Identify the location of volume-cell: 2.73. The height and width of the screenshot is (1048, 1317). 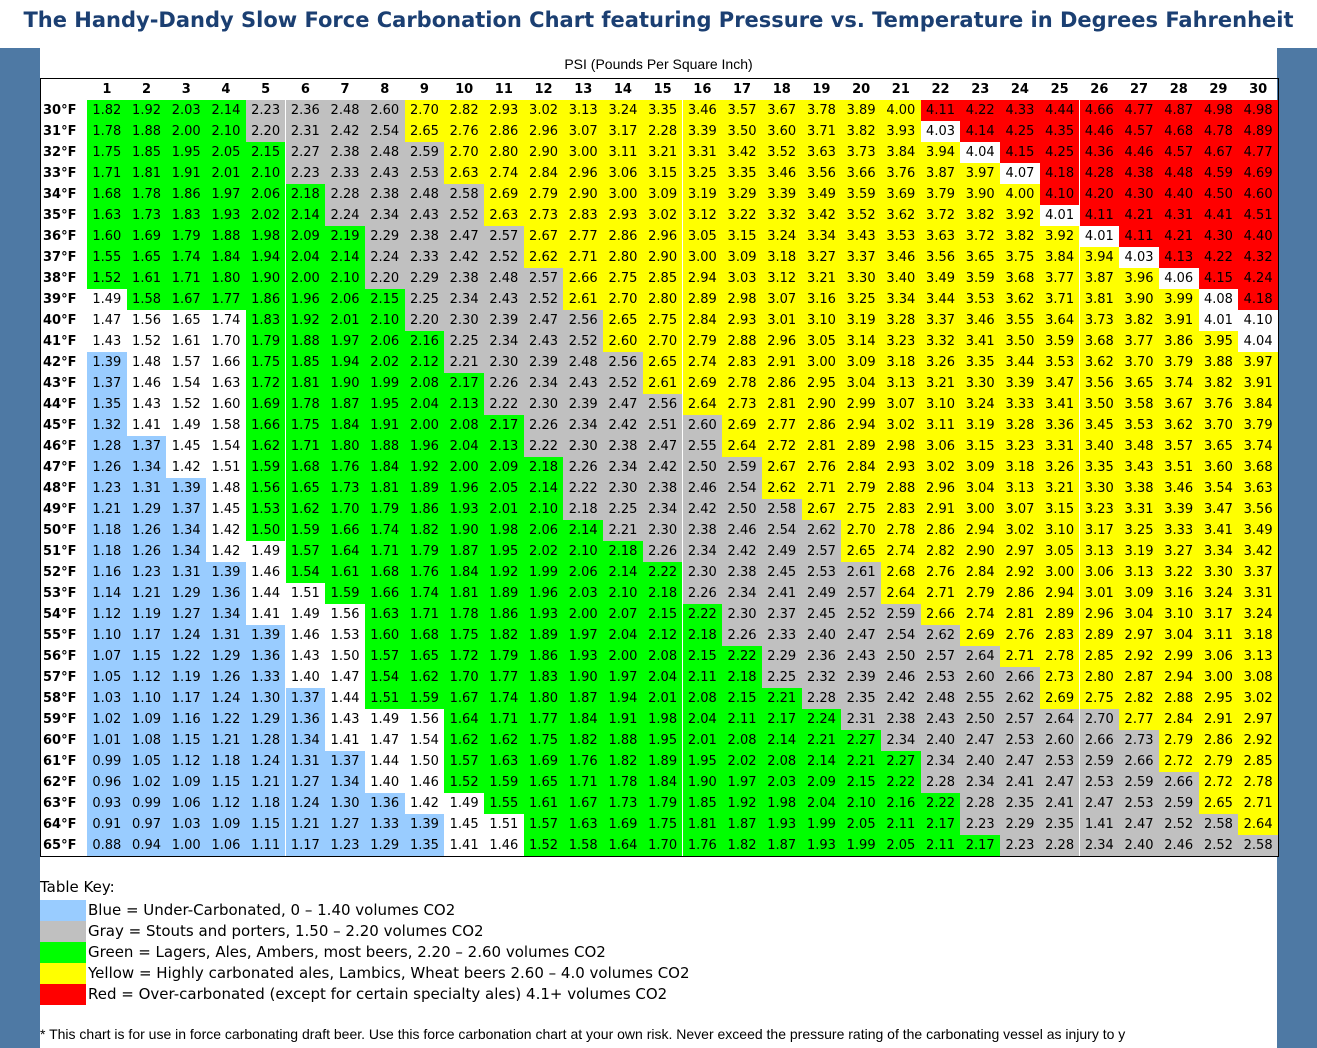
(1059, 677).